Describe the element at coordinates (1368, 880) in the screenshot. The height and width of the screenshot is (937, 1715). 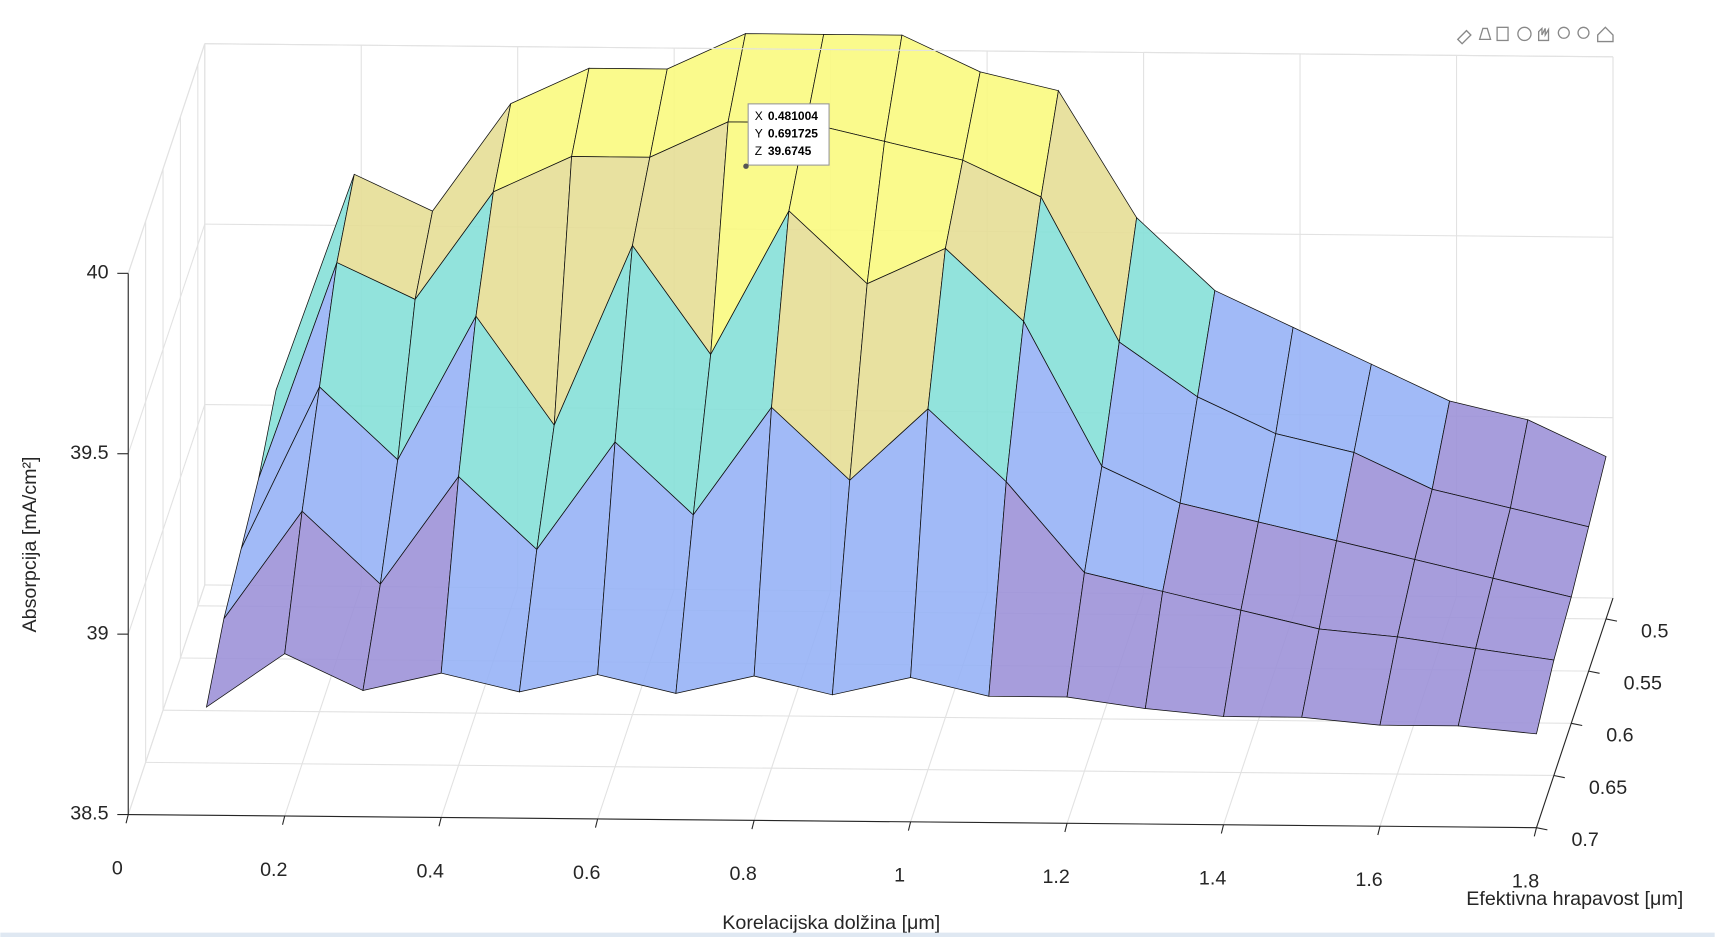
I see `x-tick-label: 1.6` at that location.